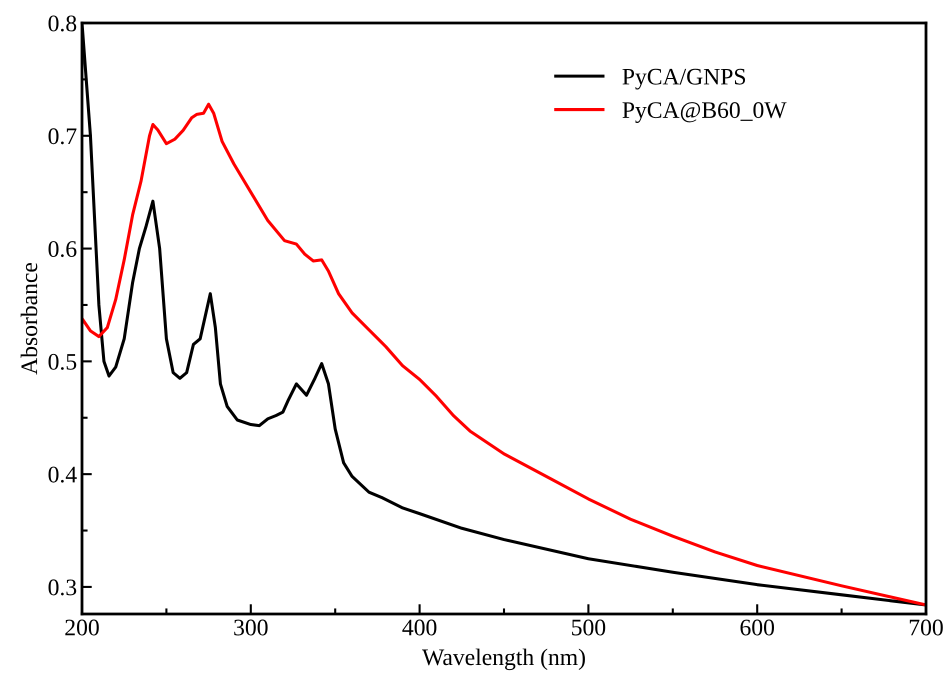 This screenshot has width=946, height=677. I want to click on y-tick-label: 0.6, so click(62, 249).